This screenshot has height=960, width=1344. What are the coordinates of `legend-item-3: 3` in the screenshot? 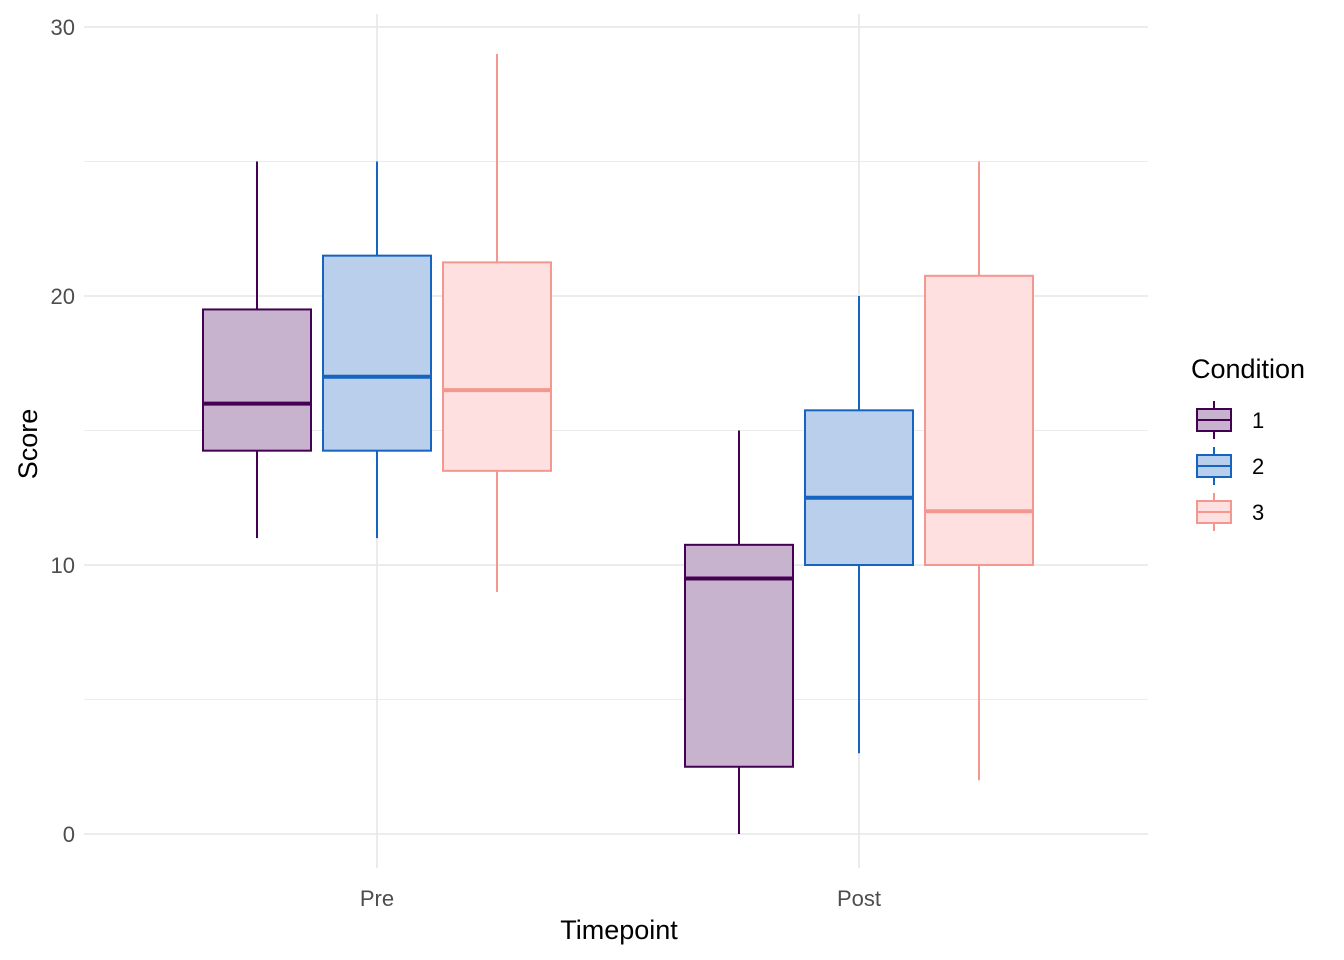 It's located at (1230, 512).